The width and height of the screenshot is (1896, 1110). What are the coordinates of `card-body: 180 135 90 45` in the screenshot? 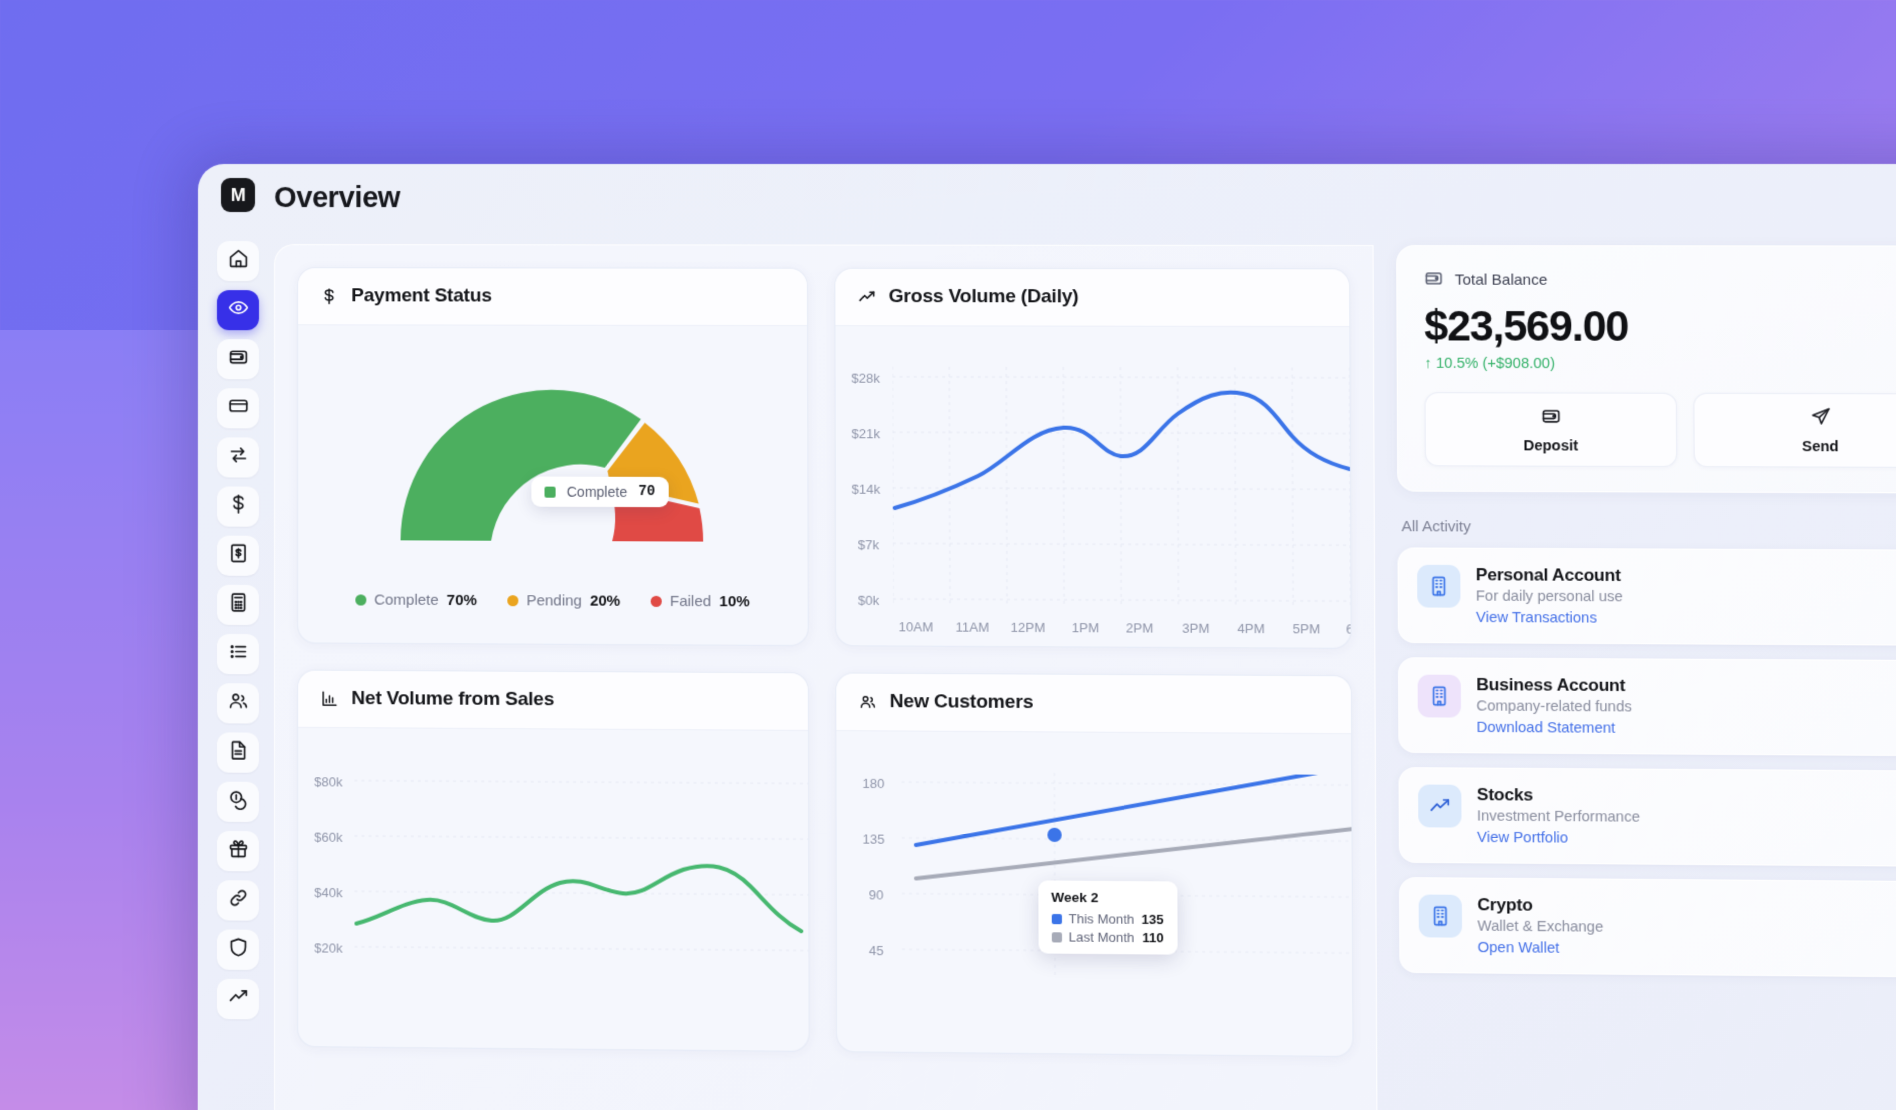 It's located at (1094, 893).